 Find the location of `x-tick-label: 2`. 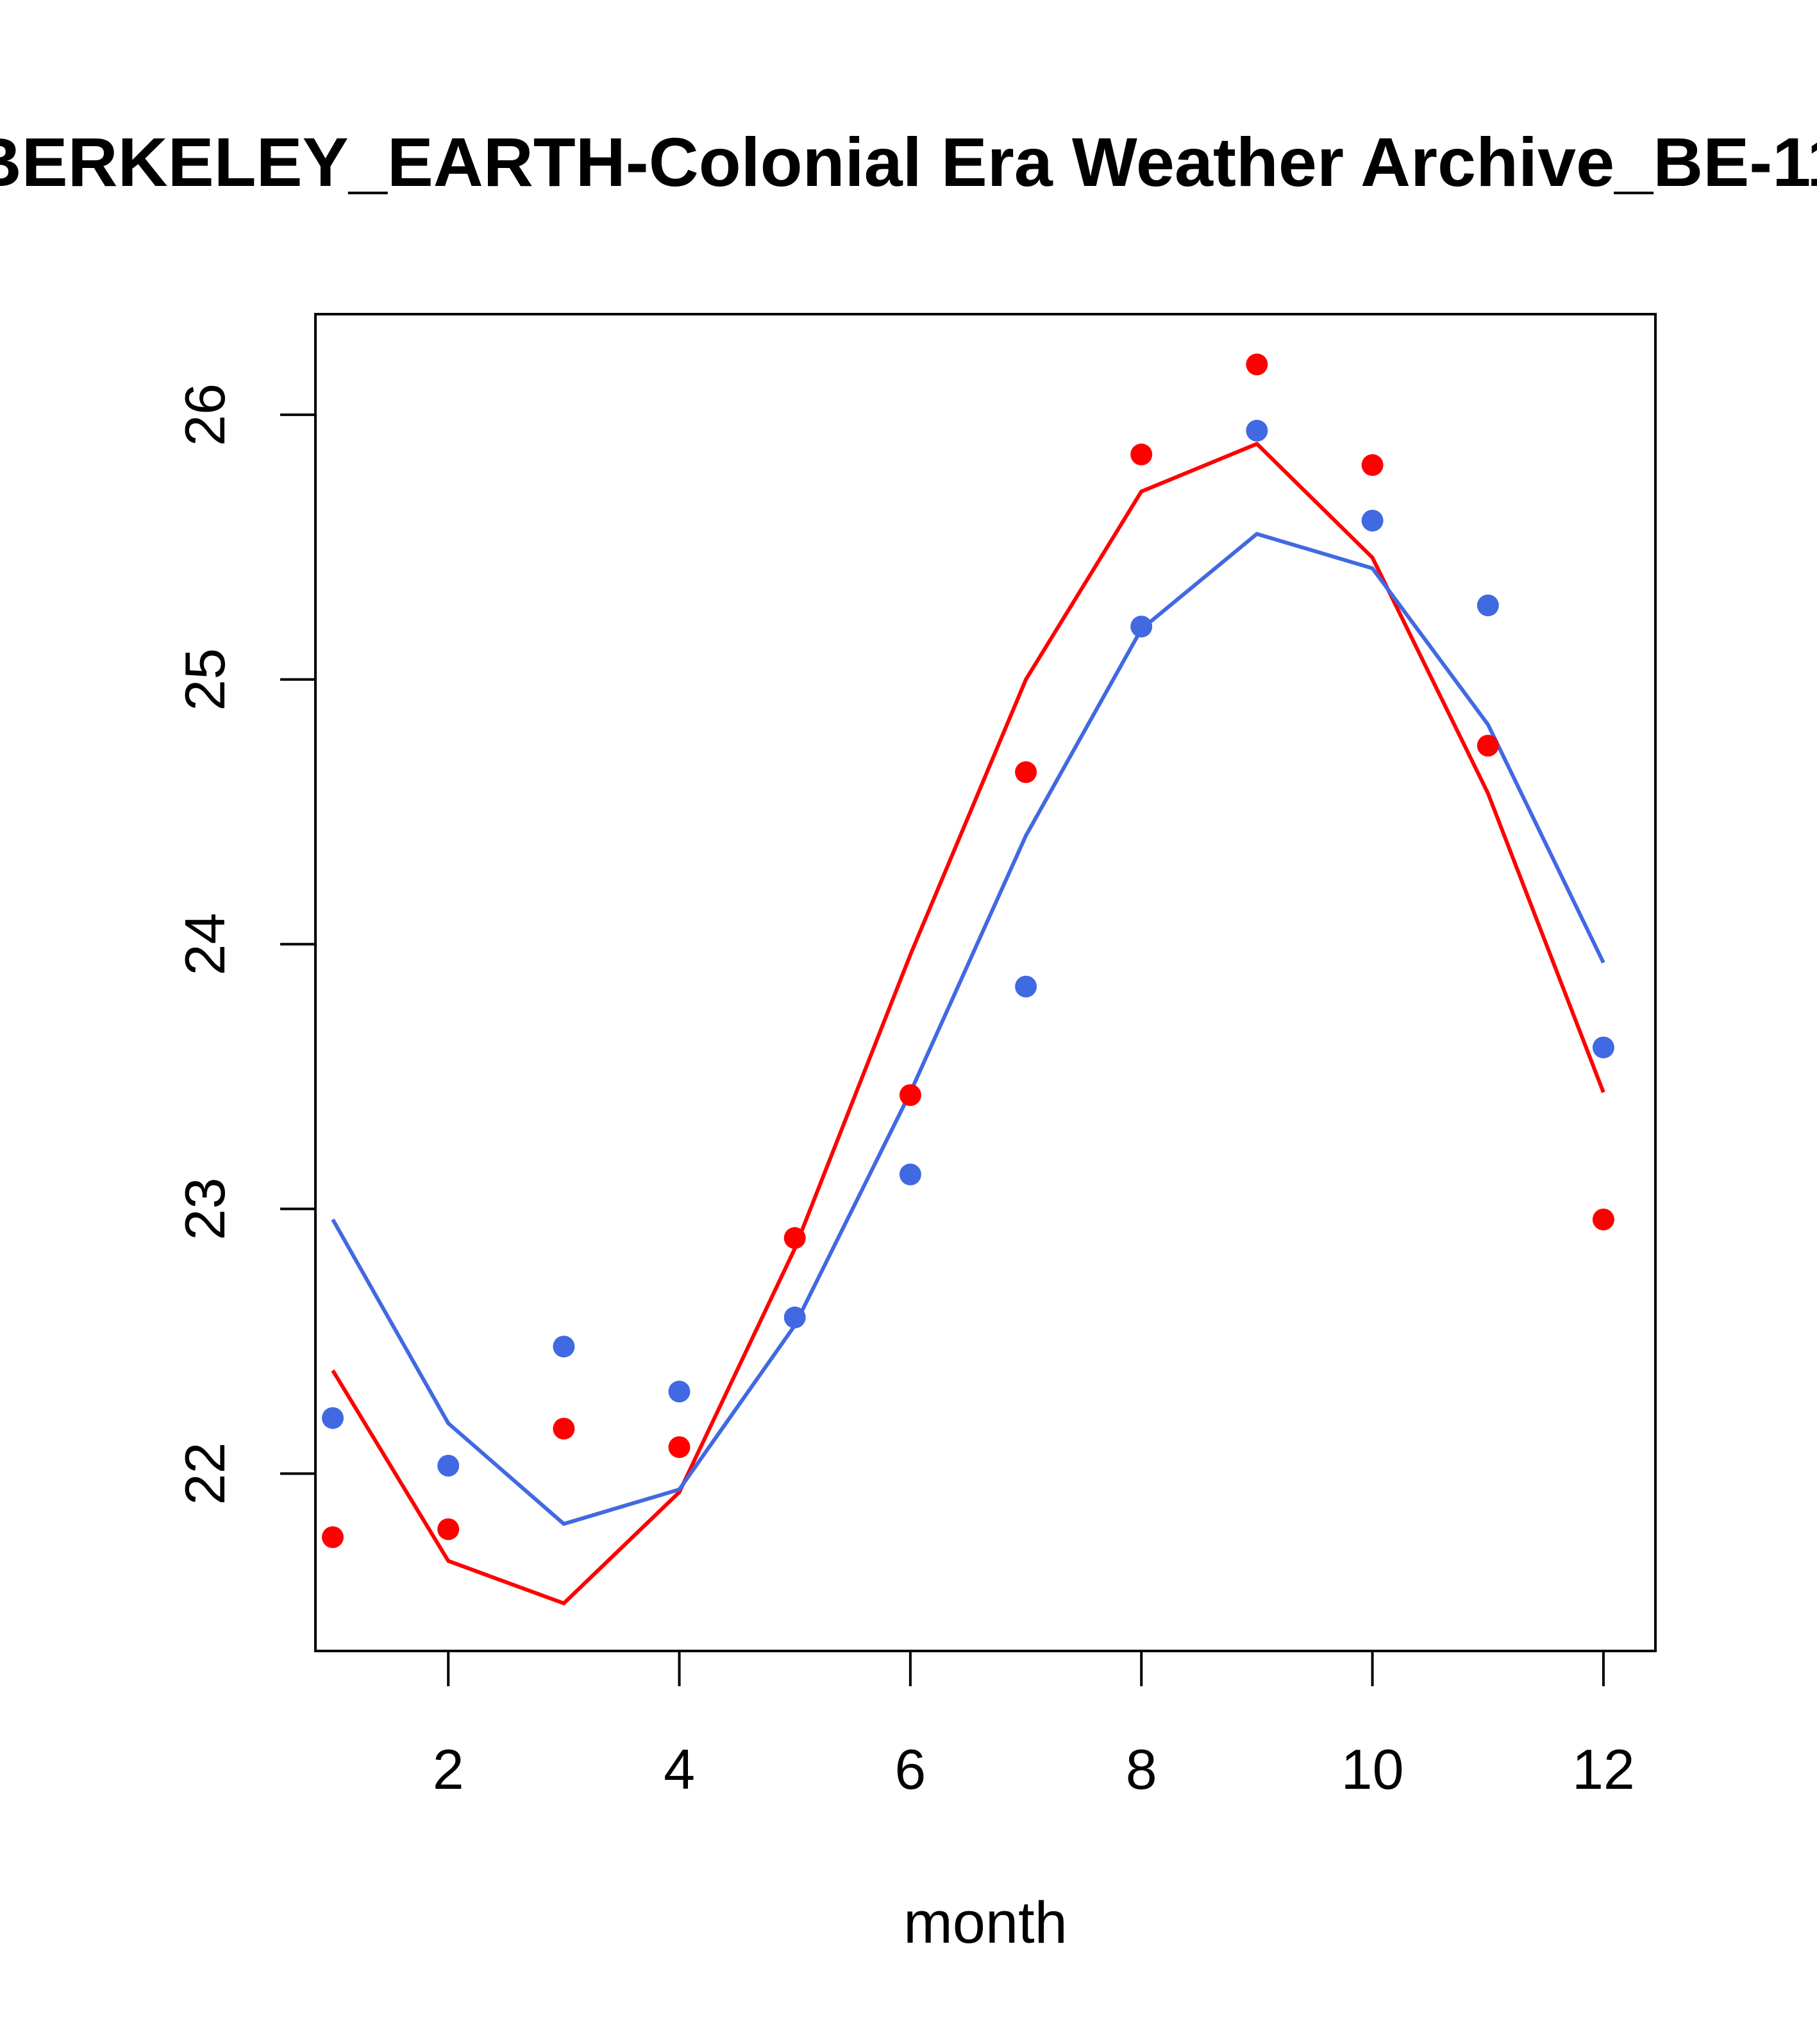

x-tick-label: 2 is located at coordinates (449, 1769).